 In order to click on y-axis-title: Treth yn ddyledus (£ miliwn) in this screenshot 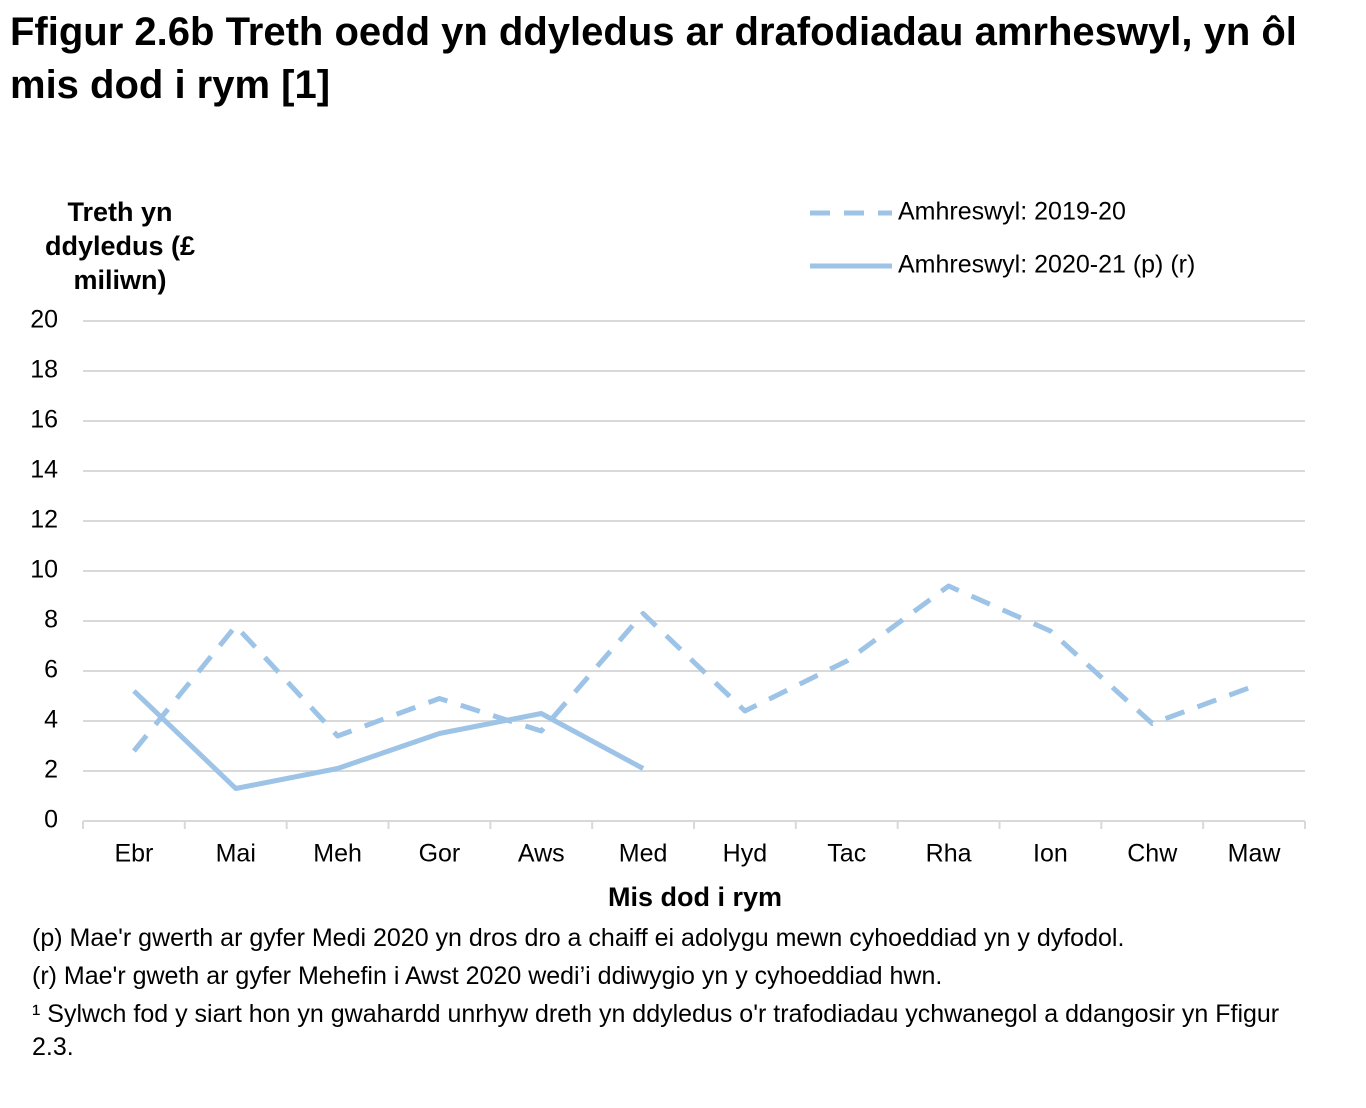, I will do `click(120, 246)`.